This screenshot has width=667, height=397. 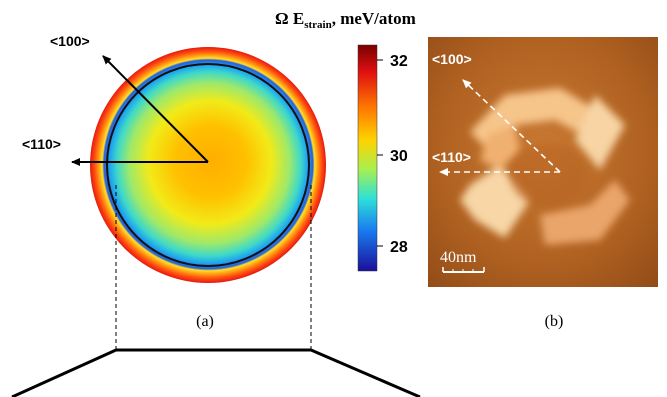 I want to click on colorbar-title-subscript: strain, so click(x=318, y=25).